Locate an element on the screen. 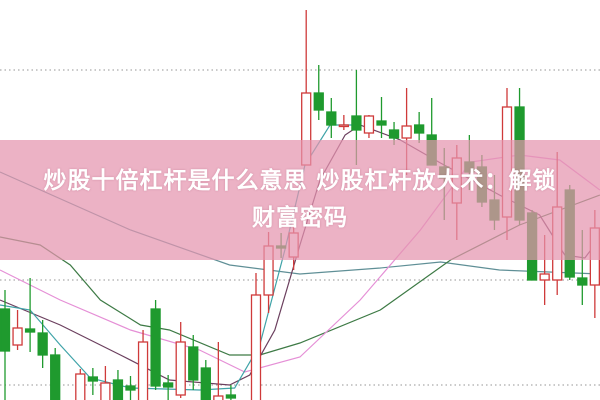  title-line-2: 财富密码 is located at coordinates (300, 218).